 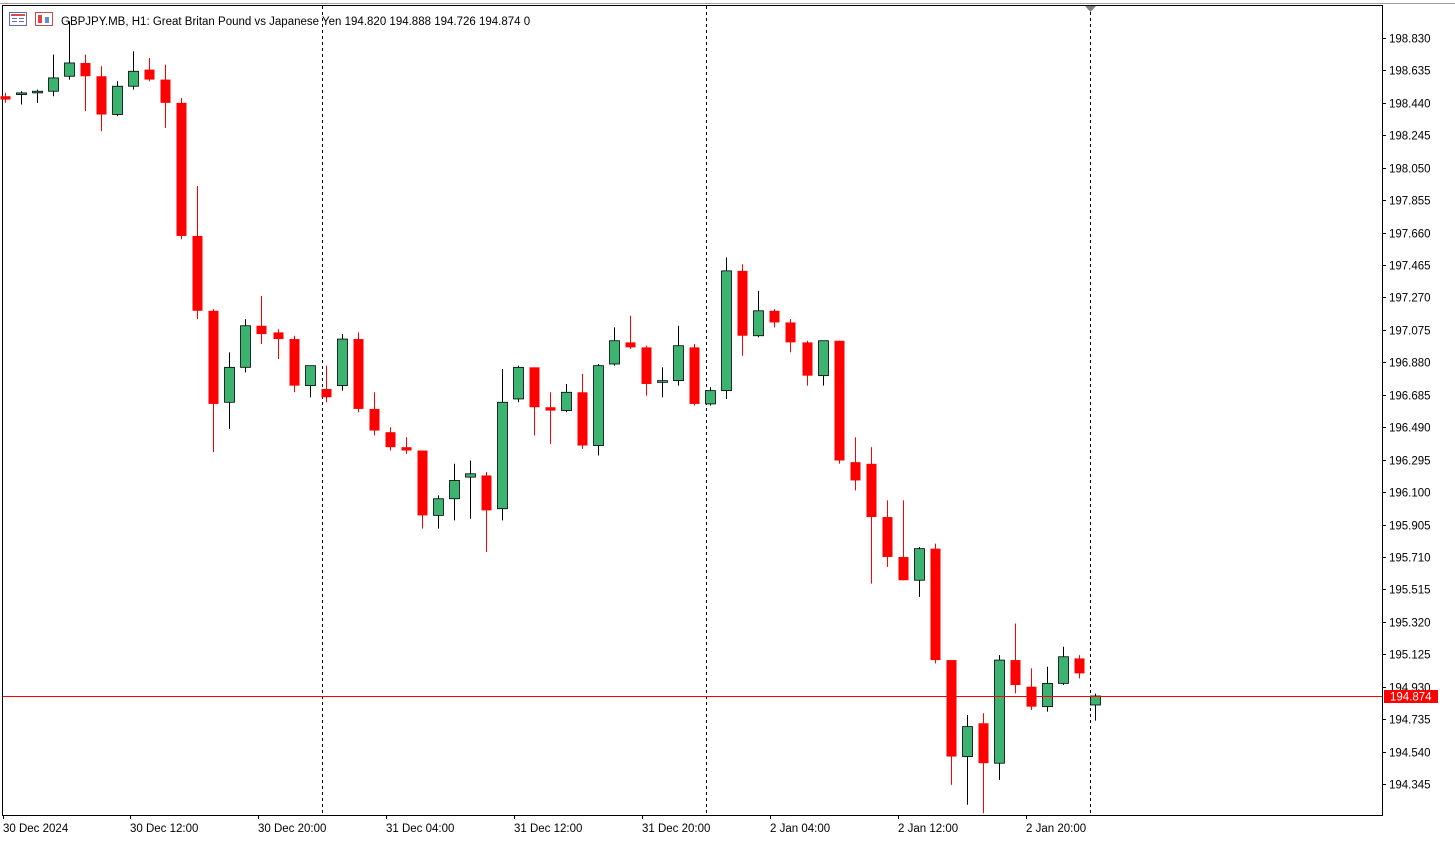 What do you see at coordinates (1056, 829) in the screenshot?
I see `time-tick-label: 2 Jan 20:00` at bounding box center [1056, 829].